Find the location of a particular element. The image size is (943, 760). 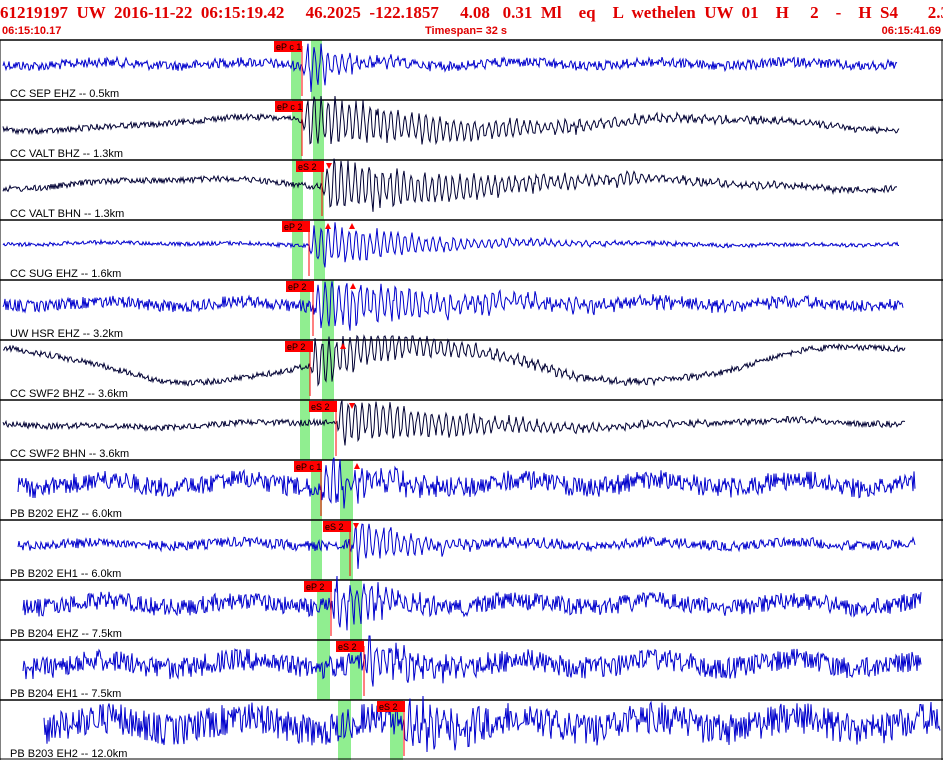

trace-panel: eS 2 CC SWF2 BHN -- 3.6km is located at coordinates (471, 429).